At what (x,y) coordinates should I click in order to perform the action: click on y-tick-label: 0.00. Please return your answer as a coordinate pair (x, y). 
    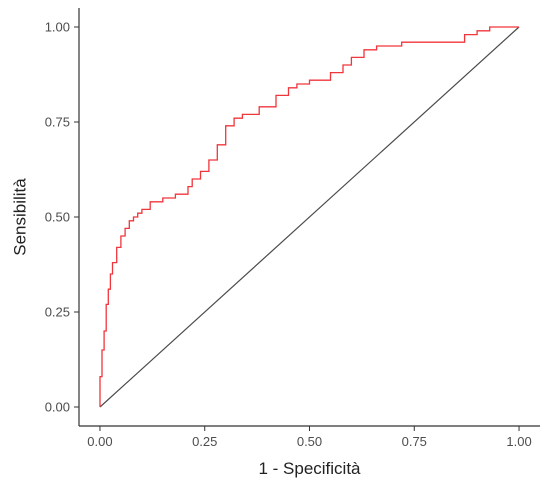
    Looking at the image, I should click on (57, 407).